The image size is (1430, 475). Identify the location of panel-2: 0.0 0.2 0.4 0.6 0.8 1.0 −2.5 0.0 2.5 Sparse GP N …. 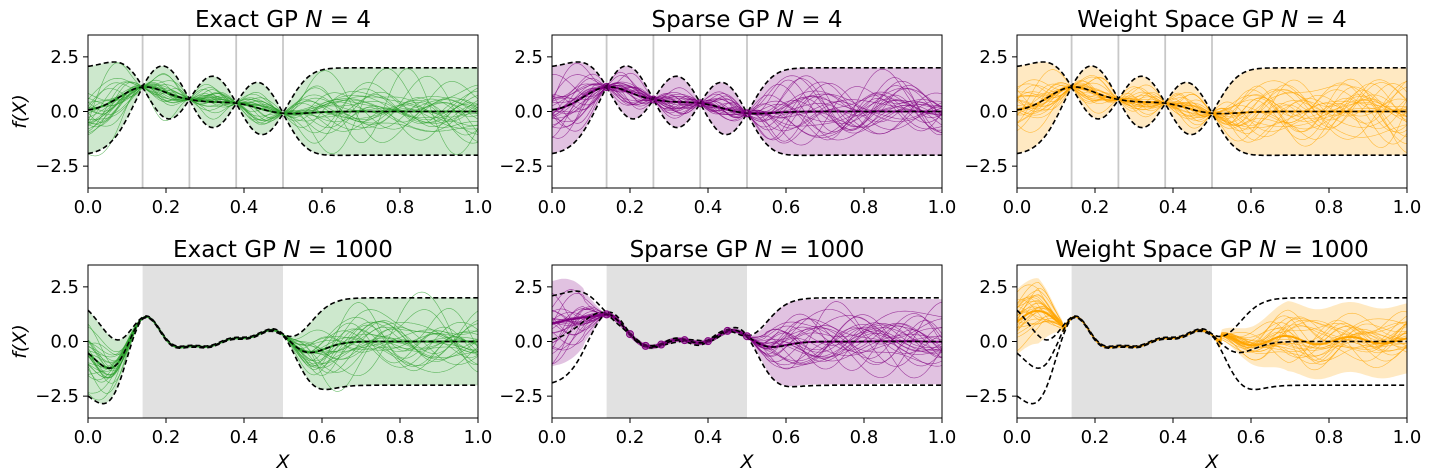
(727, 112).